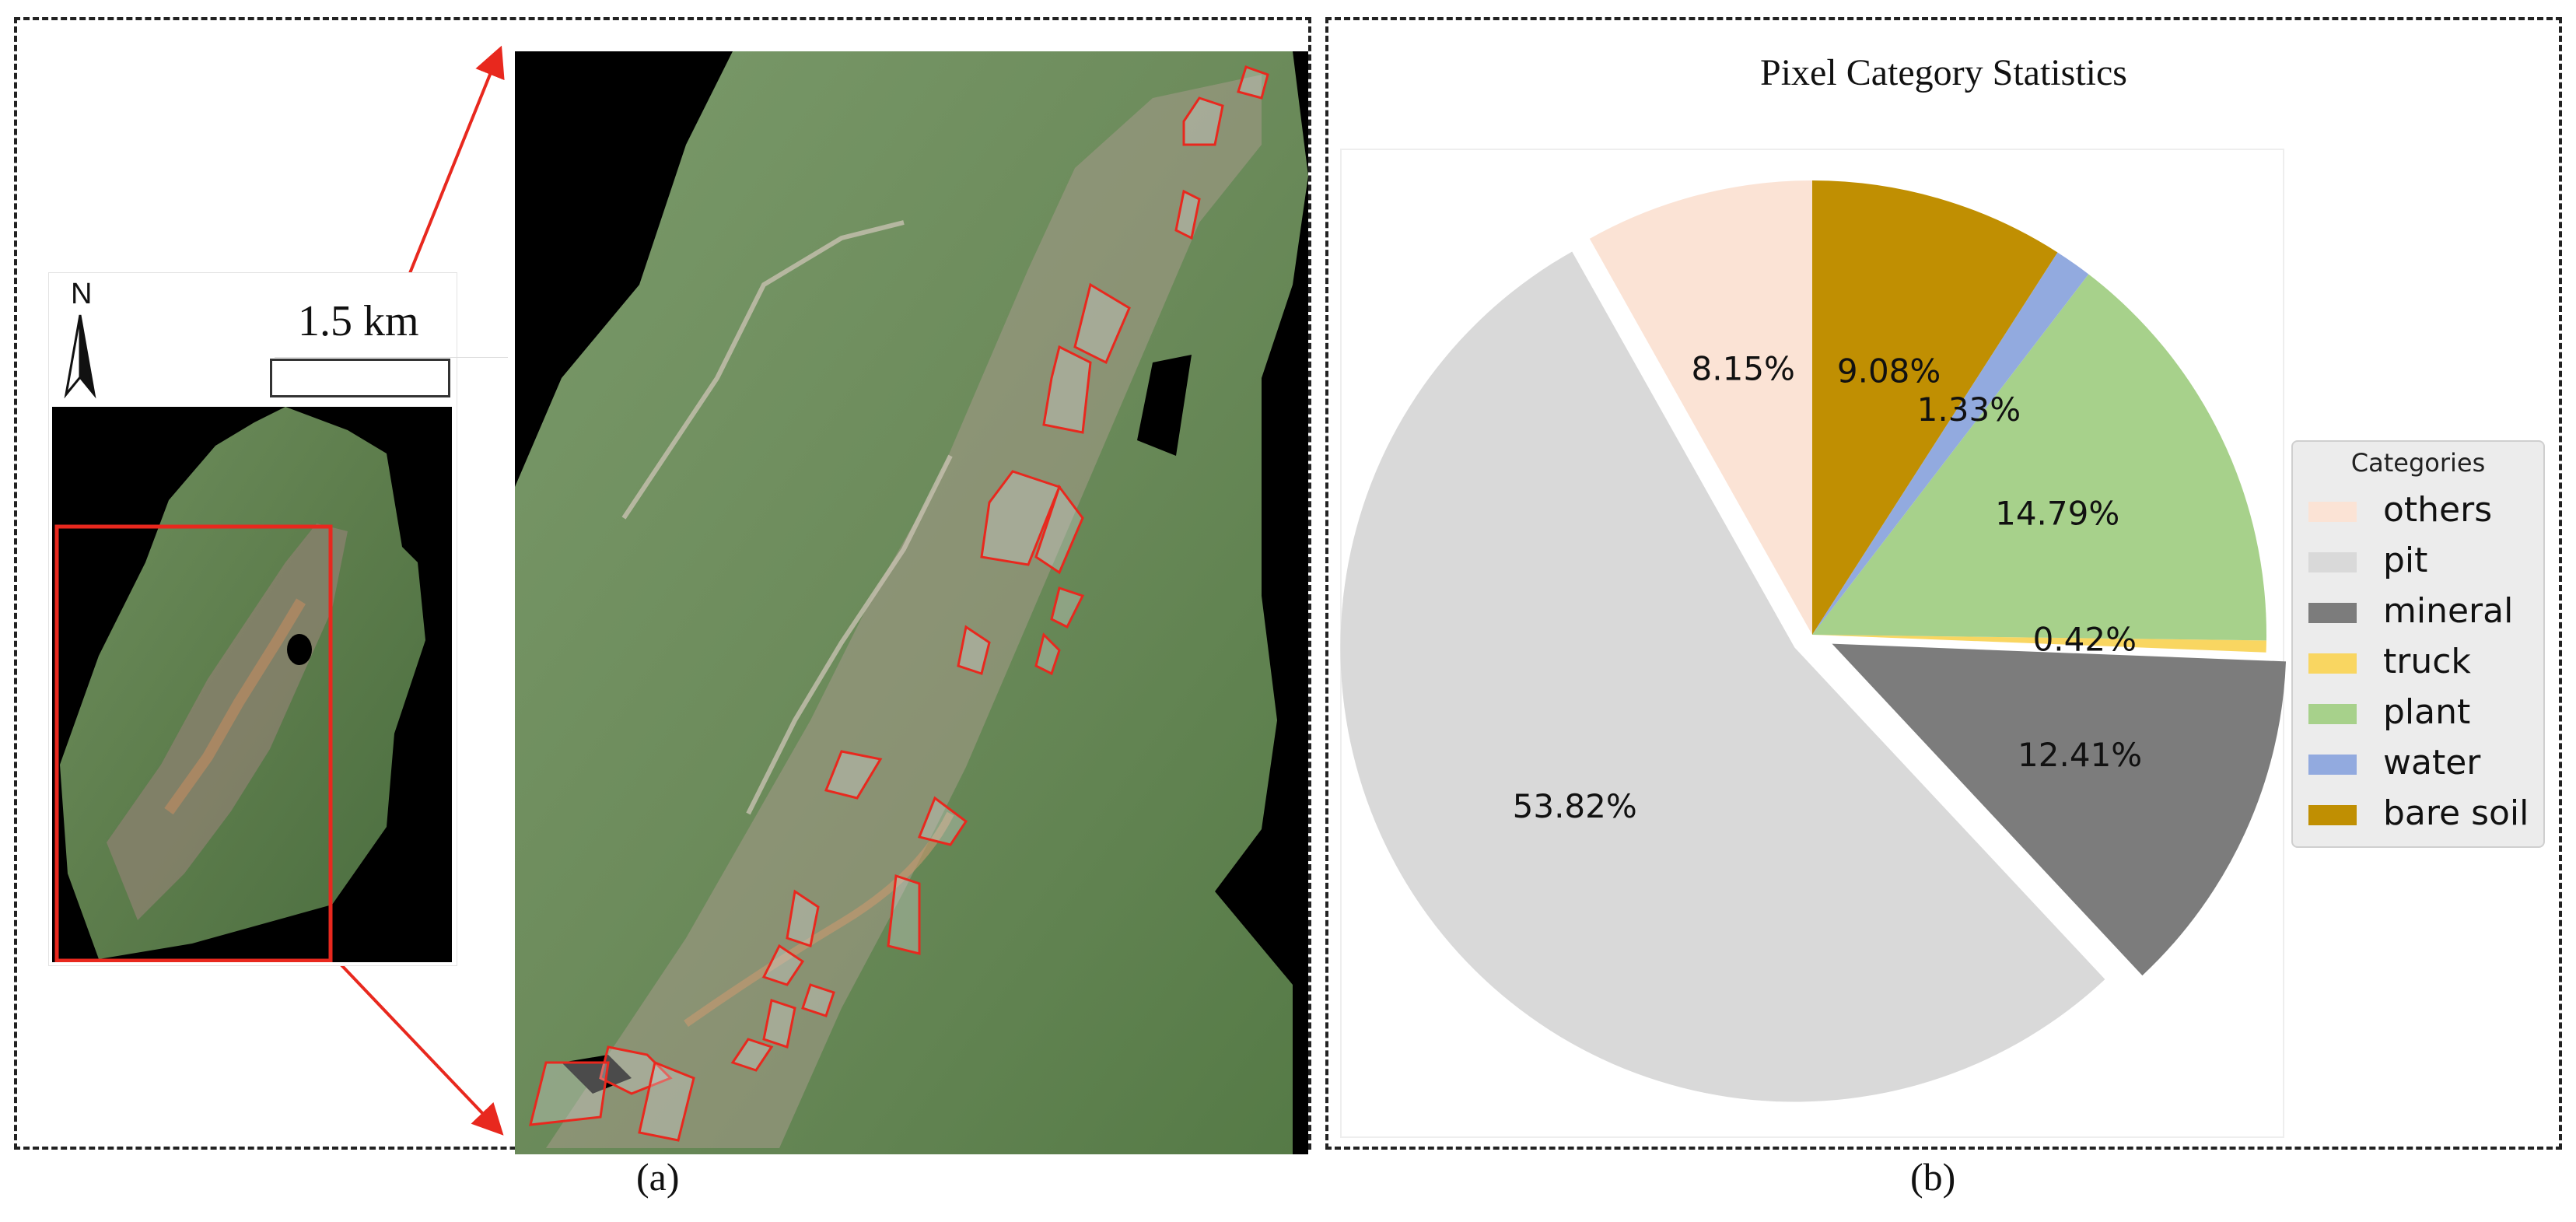 The image size is (2576, 1222). I want to click on legend-item-plant: plant, so click(2421, 712).